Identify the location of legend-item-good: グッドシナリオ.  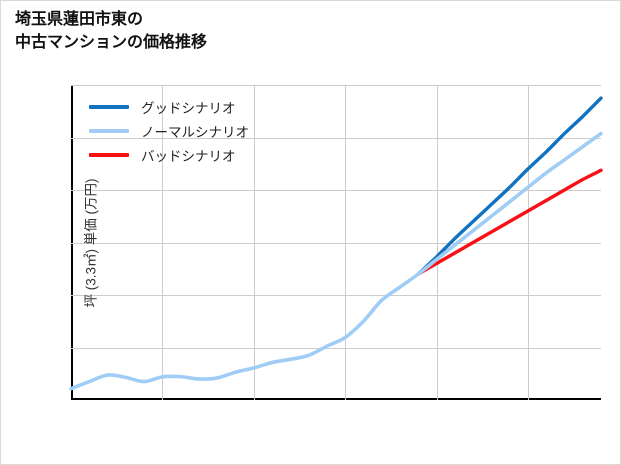
(169, 107).